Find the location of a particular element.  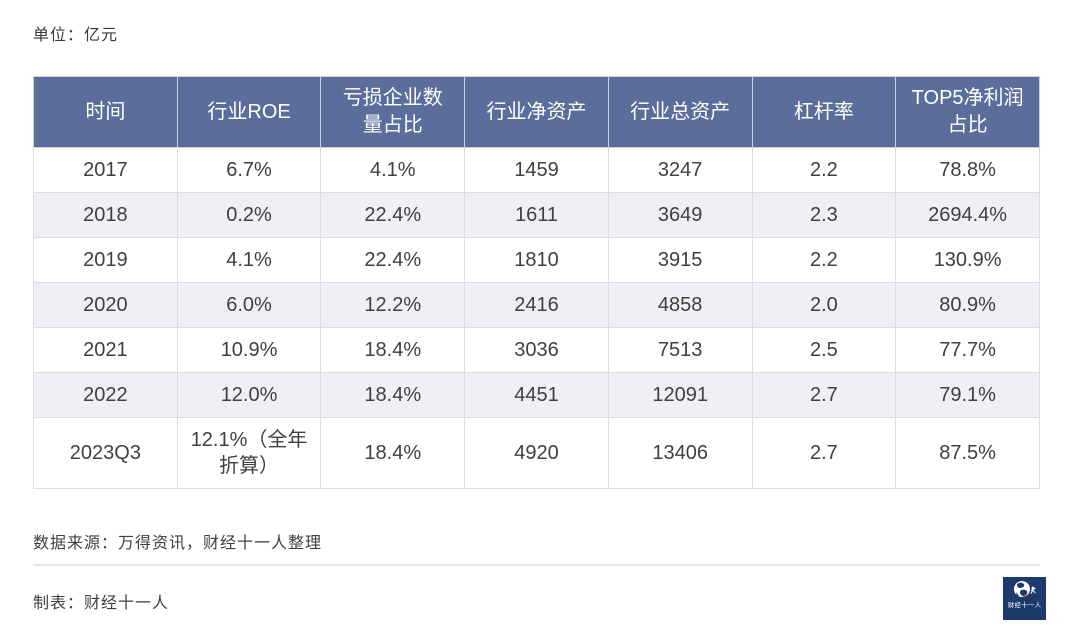

table-row: 2019 4.1% 22.4% 1810 3915 2.2 130.9% is located at coordinates (536, 260).